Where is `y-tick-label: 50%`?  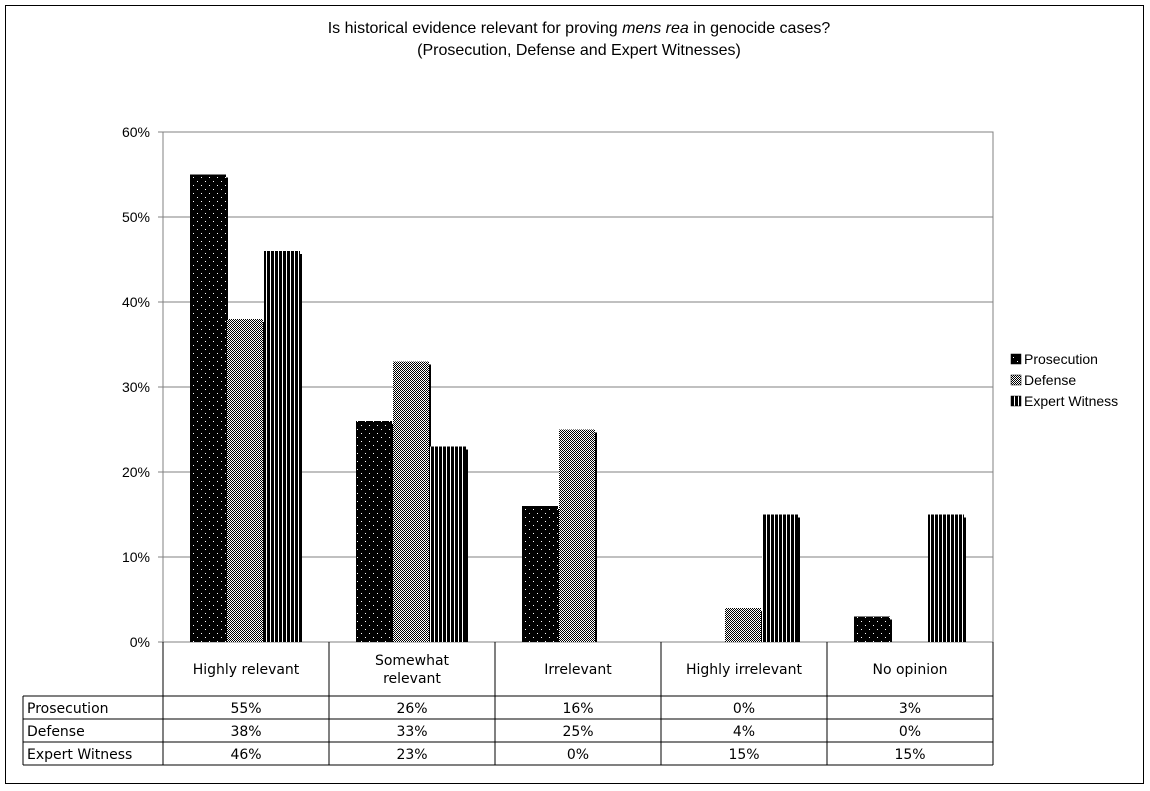 y-tick-label: 50% is located at coordinates (136, 217).